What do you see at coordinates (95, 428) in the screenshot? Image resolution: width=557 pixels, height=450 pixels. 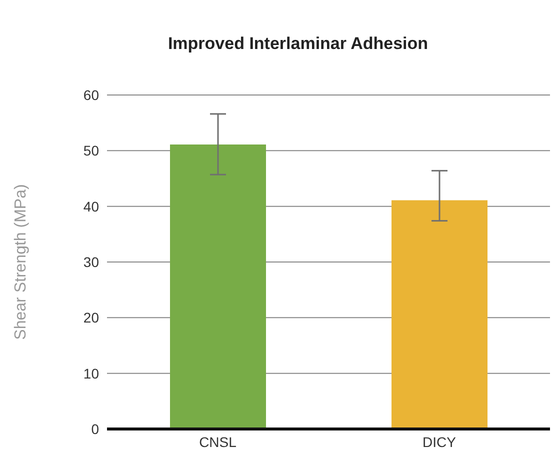 I see `y-tick-label: 0` at bounding box center [95, 428].